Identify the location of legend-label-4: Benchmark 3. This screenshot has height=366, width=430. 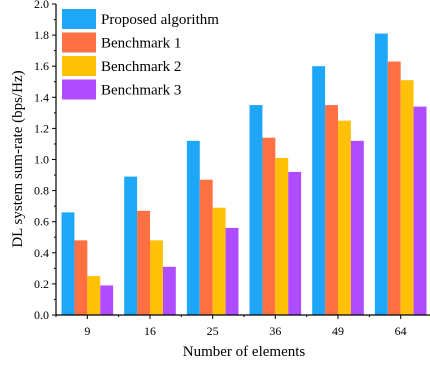
(141, 91).